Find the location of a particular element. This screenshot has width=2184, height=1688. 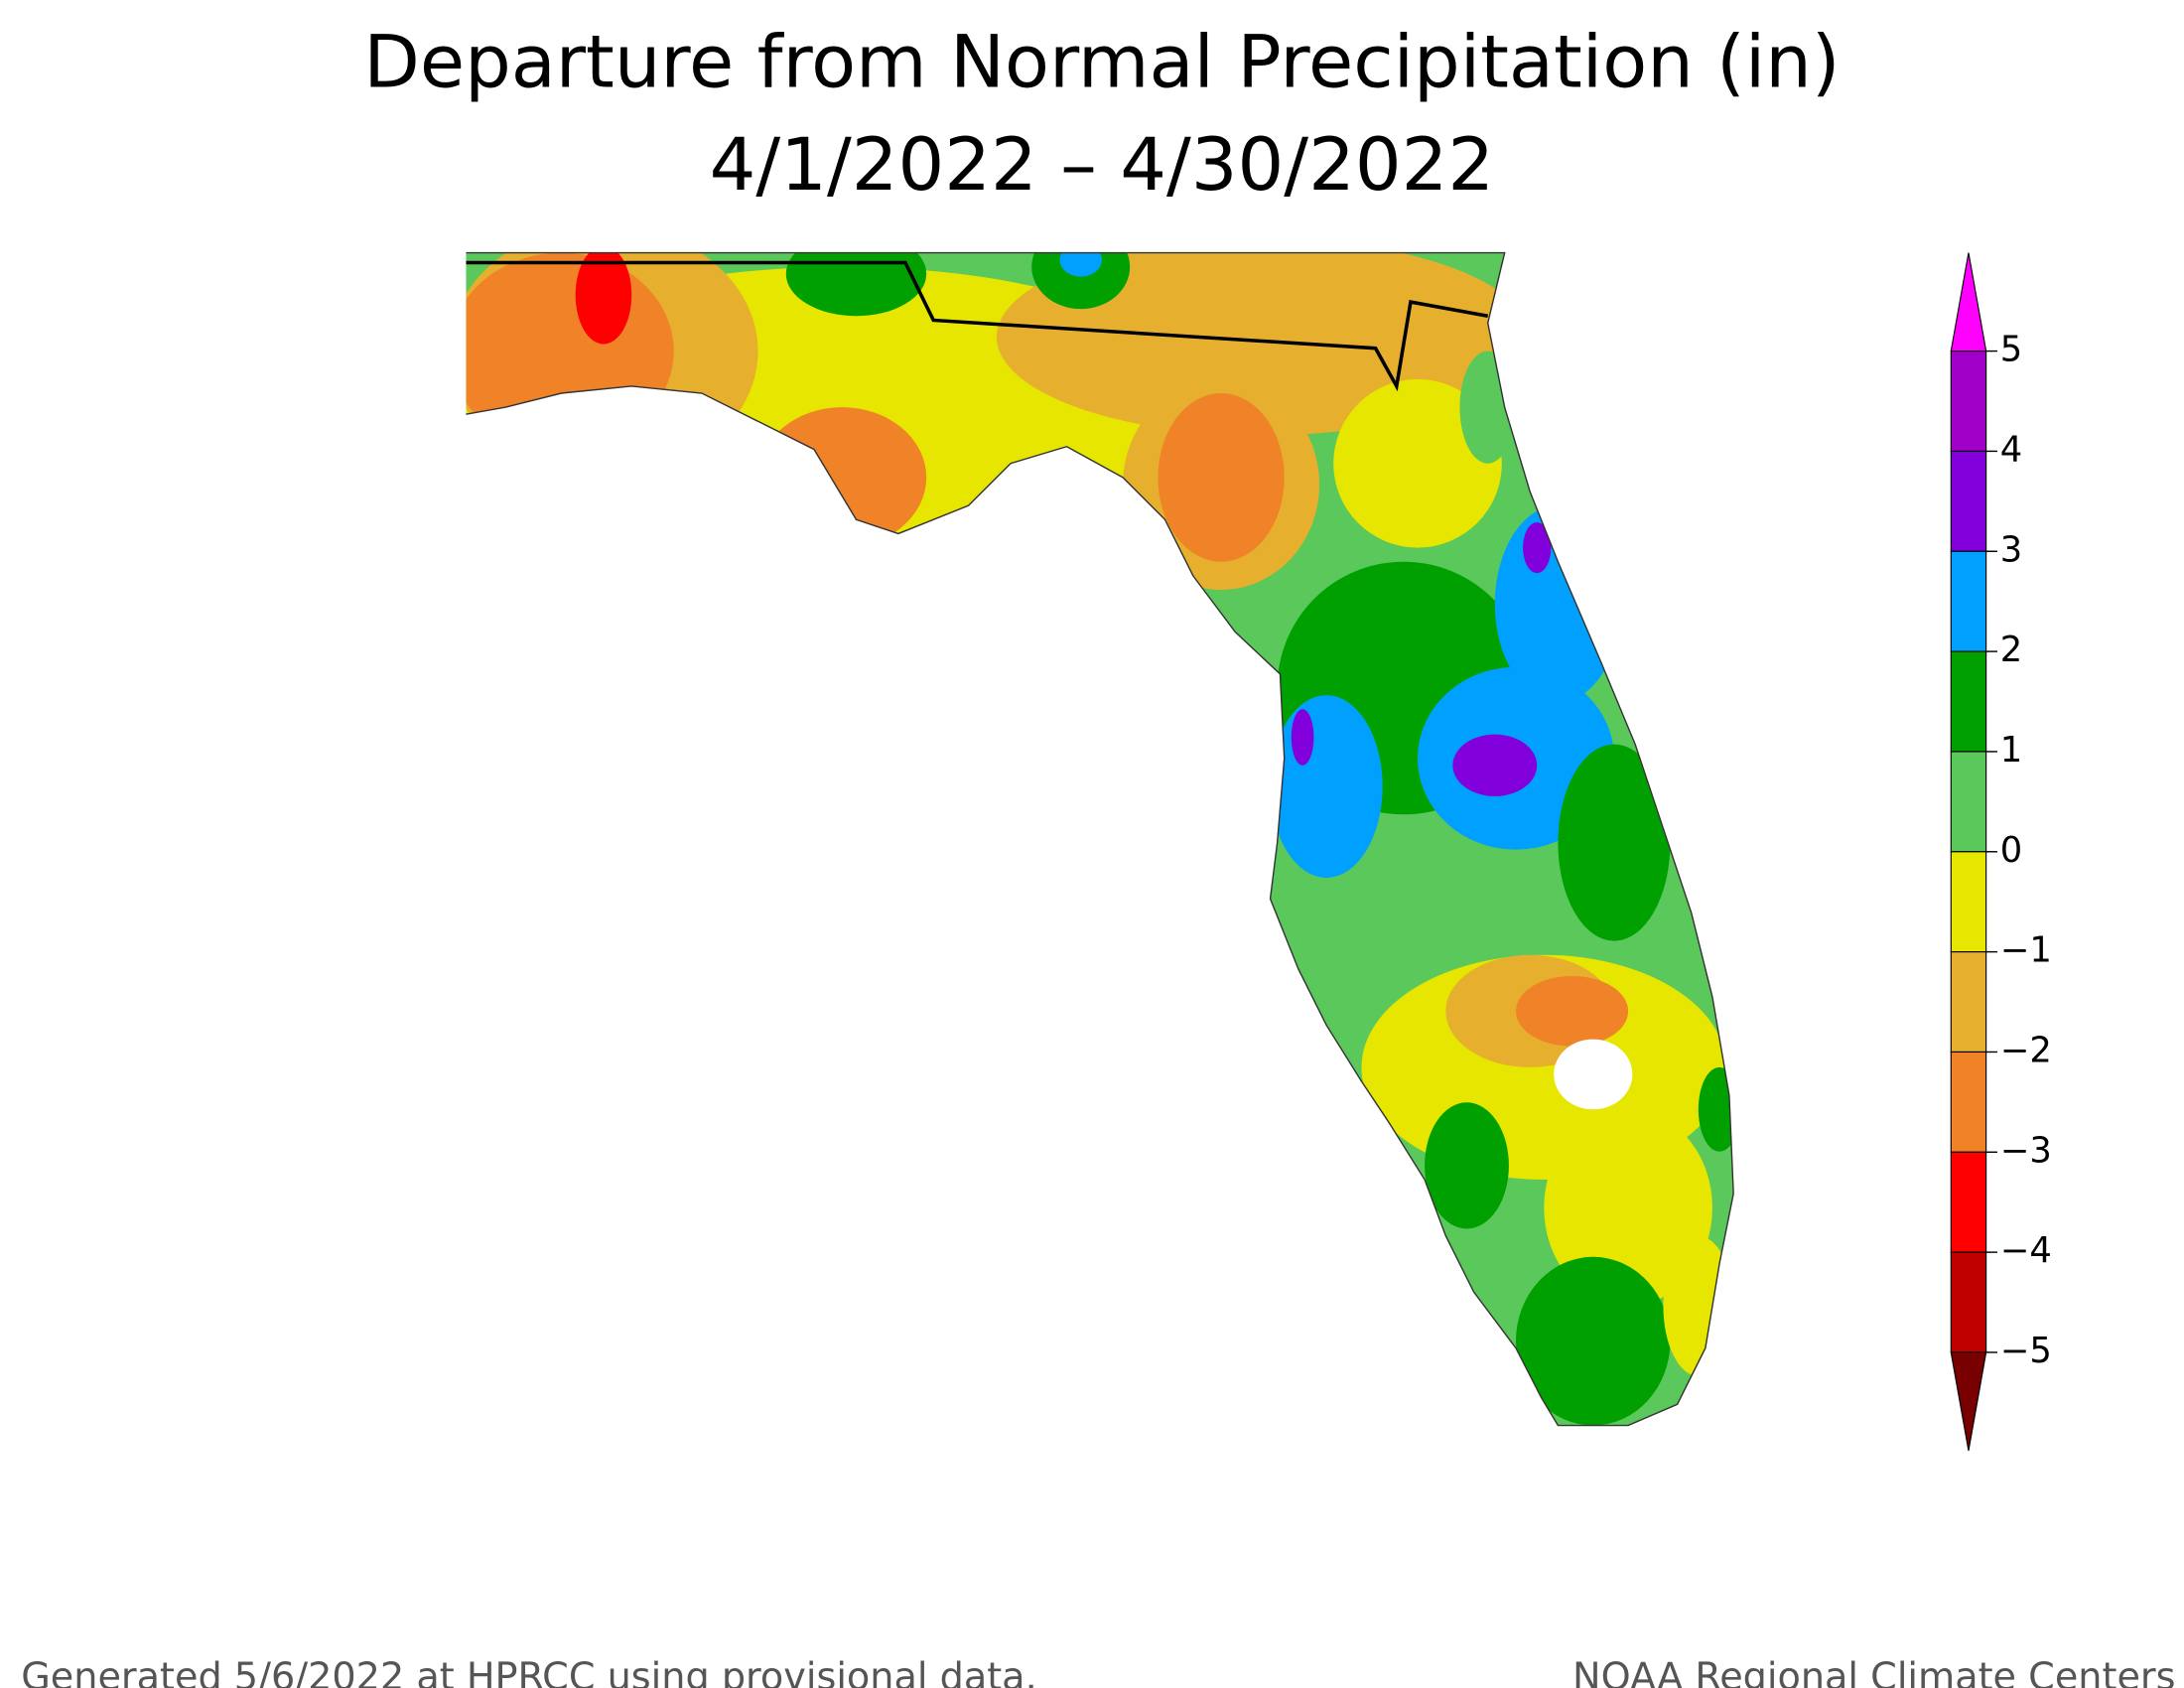

color-legend: 5 4 3 2 1 0 −1 −2 −3 −4 −5 is located at coordinates (2001, 852).